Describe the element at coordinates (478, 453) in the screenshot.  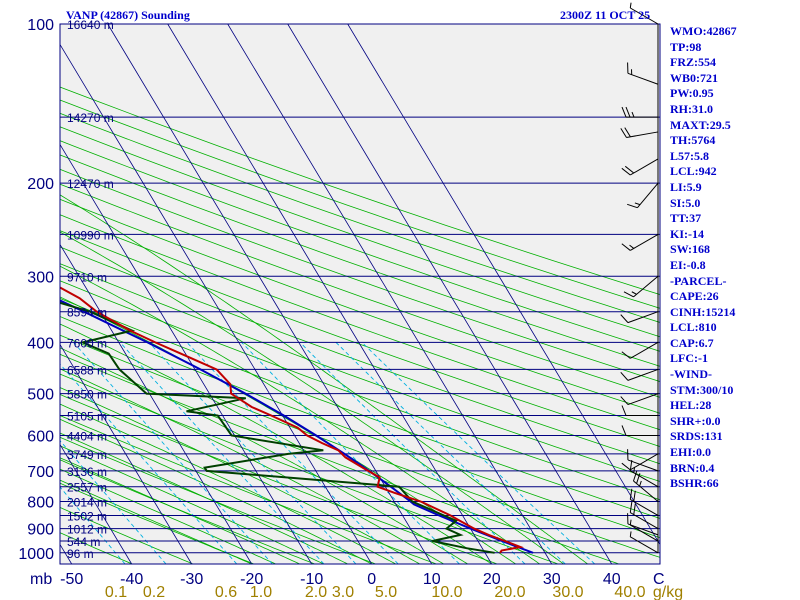
I see `mixing-ratio-line` at that location.